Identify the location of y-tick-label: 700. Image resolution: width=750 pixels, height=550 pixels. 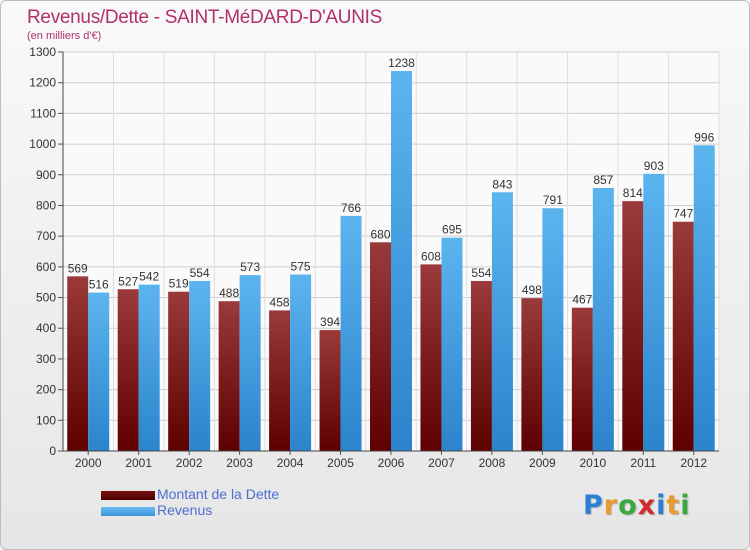
(46, 236).